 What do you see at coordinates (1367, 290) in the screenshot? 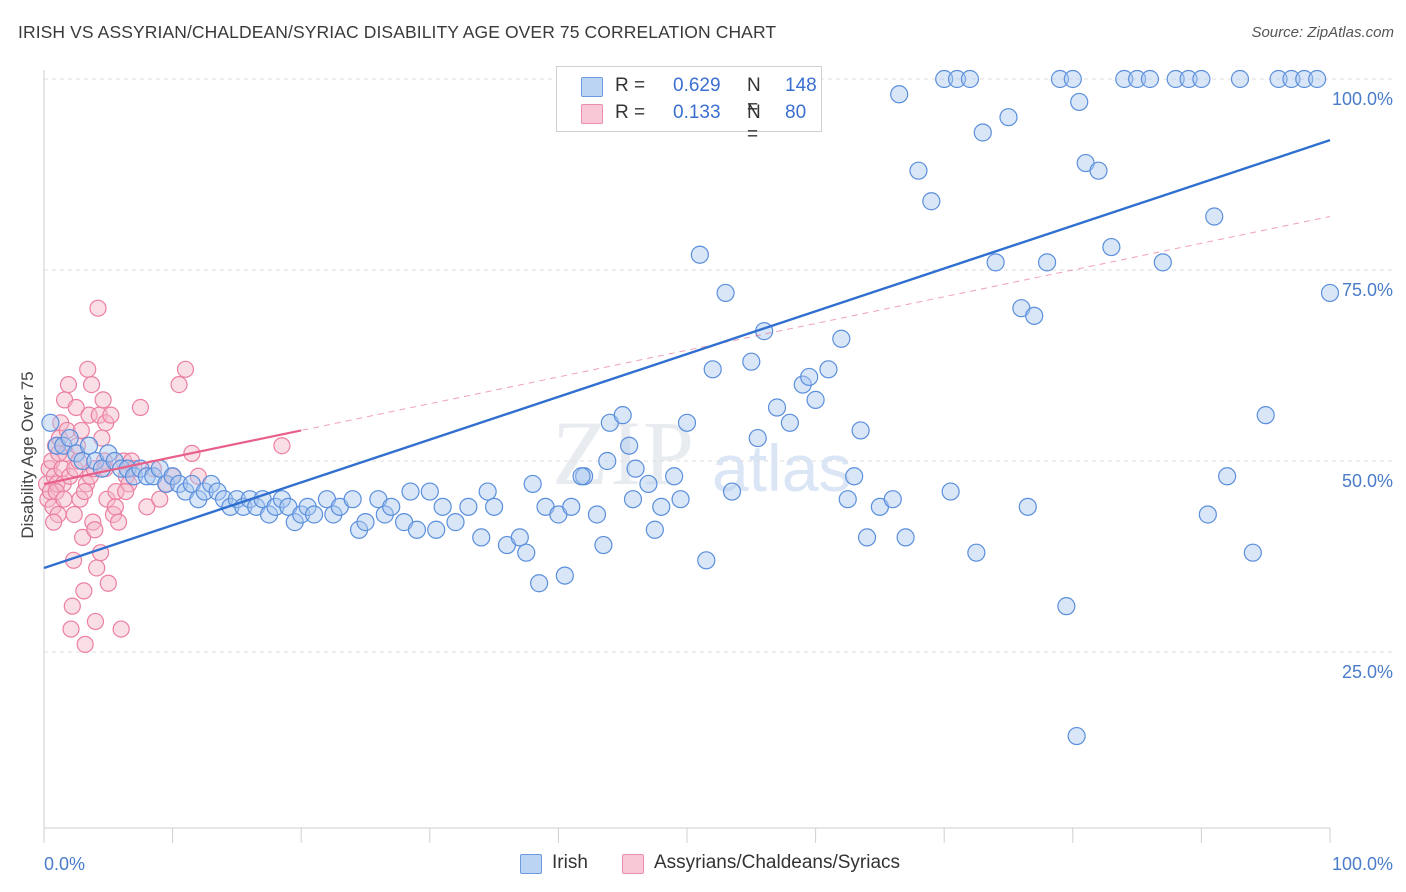
I see `y-tick-label: 75.0%` at bounding box center [1367, 290].